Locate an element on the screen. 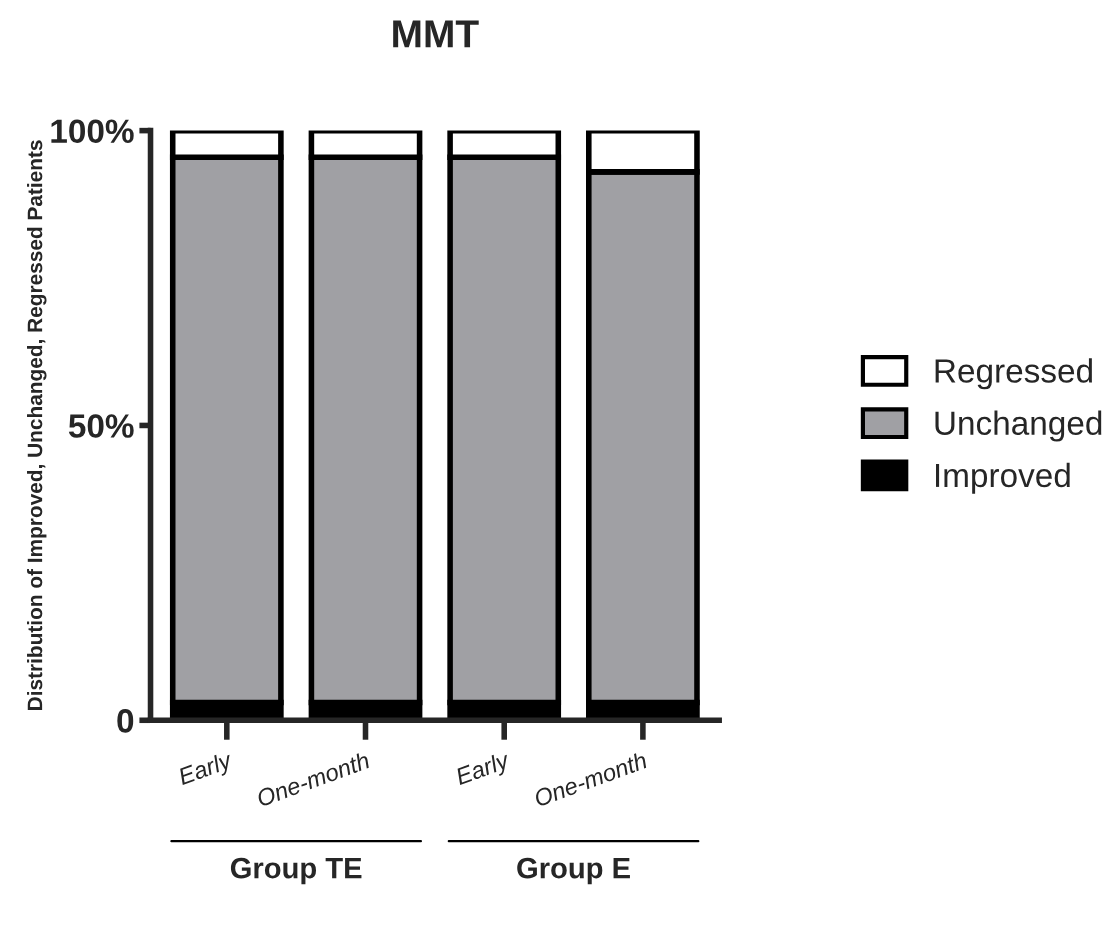  y-tick-label: 100% is located at coordinates (92, 131).